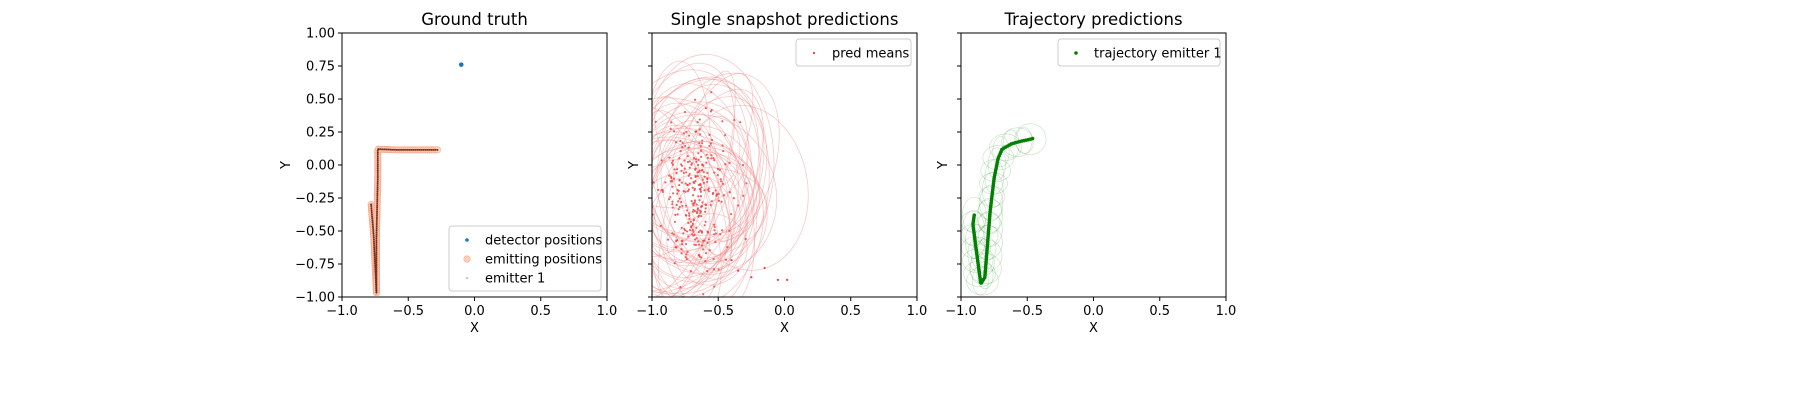 This screenshot has width=1800, height=400. Describe the element at coordinates (1092, 19) in the screenshot. I see `chart-title: Trajectory predictions` at that location.